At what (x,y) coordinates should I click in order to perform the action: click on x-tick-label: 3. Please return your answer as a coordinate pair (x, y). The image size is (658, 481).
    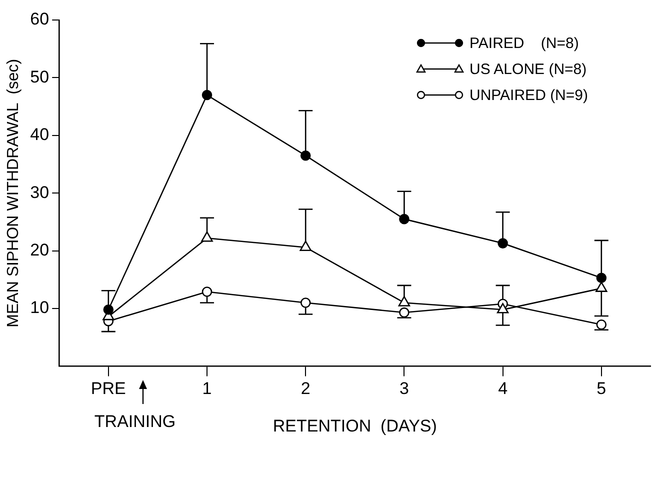
    Looking at the image, I should click on (404, 388).